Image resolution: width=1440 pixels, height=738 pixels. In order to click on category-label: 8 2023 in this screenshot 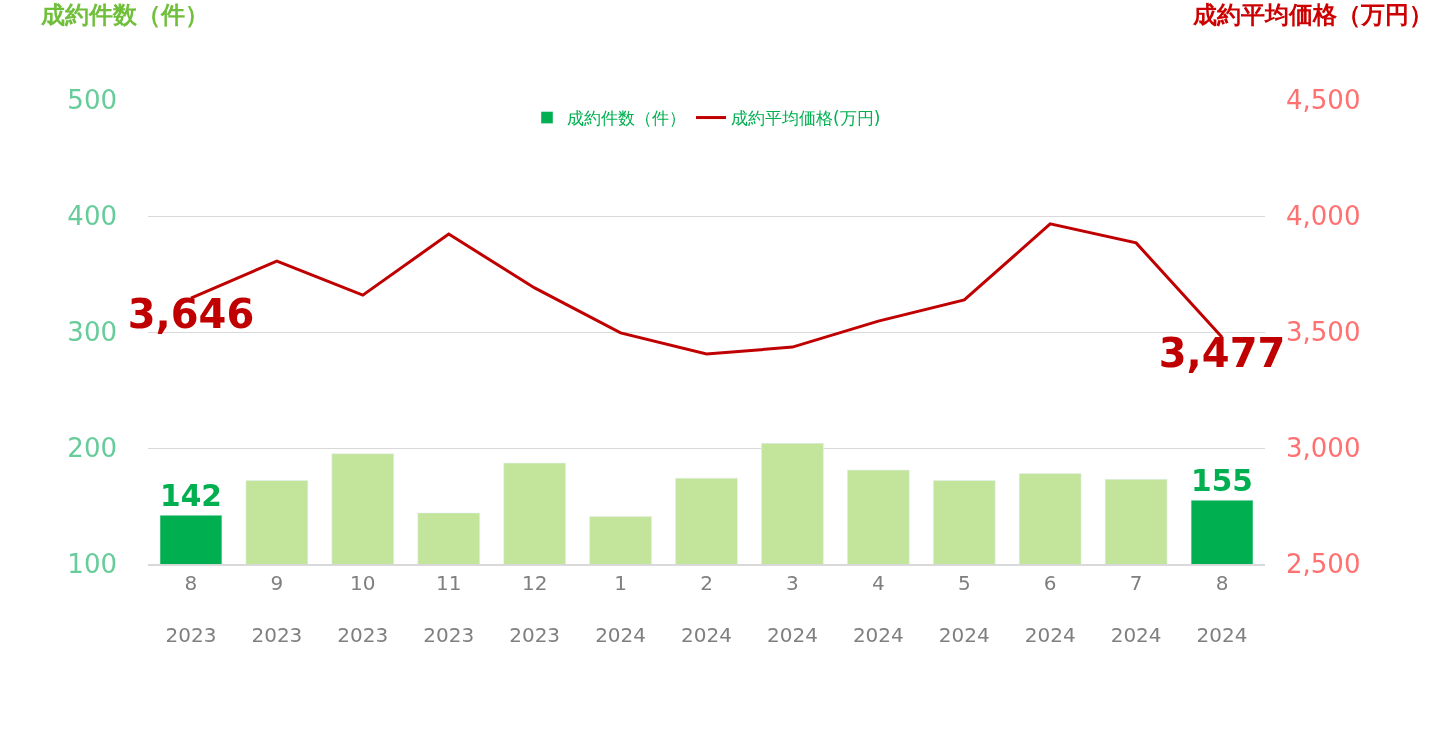, I will do `click(191, 609)`.